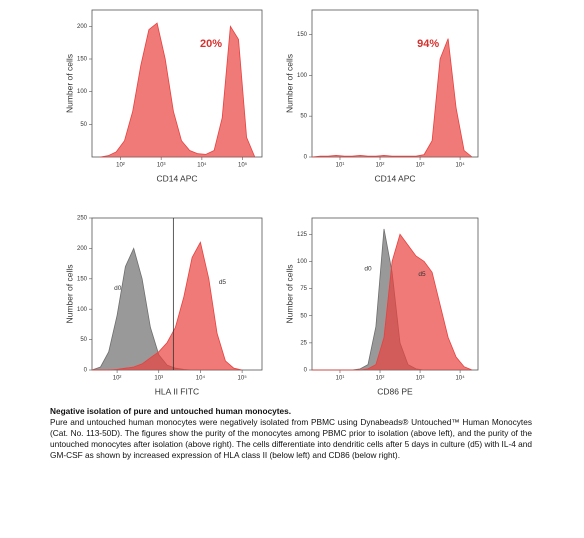  Describe the element at coordinates (177, 391) in the screenshot. I see `x-axis-label: HLA II FITC` at that location.